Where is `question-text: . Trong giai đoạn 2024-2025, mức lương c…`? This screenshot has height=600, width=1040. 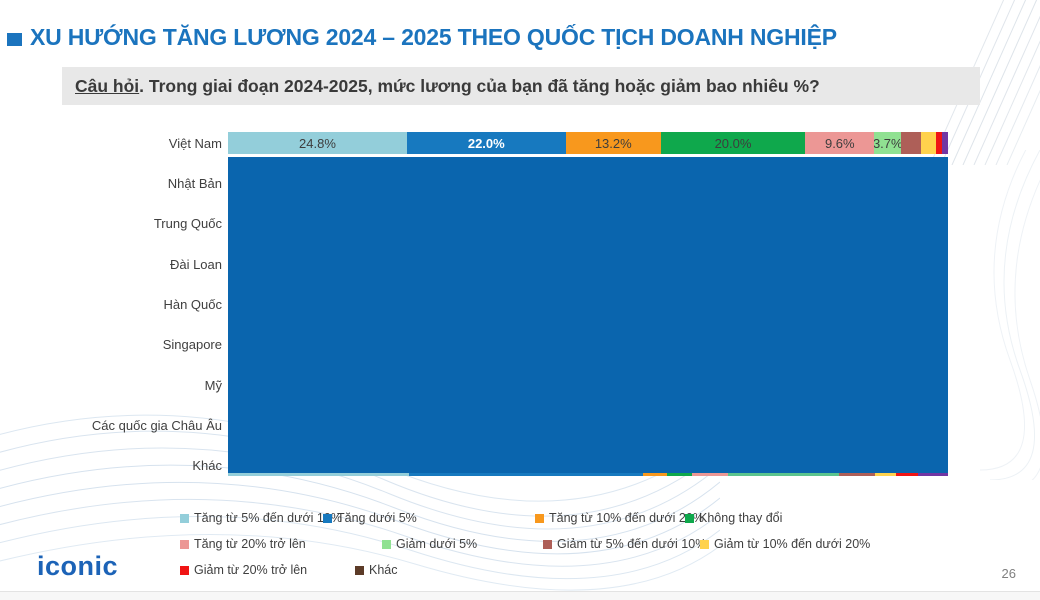
question-text: . Trong giai đoạn 2024-2025, mức lương c… is located at coordinates (479, 85).